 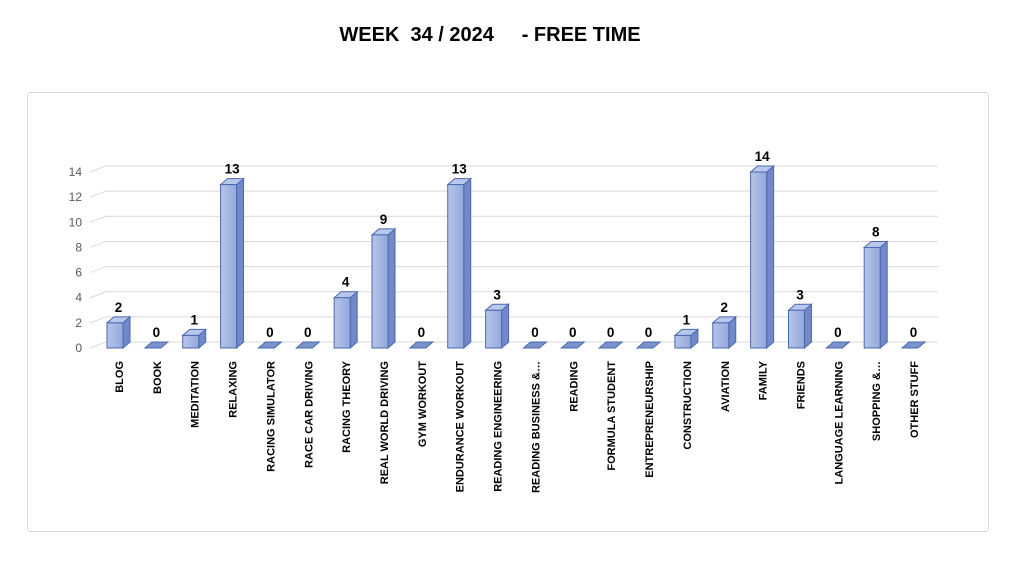 What do you see at coordinates (76, 197) in the screenshot?
I see `y-axis-tick-label: 12` at bounding box center [76, 197].